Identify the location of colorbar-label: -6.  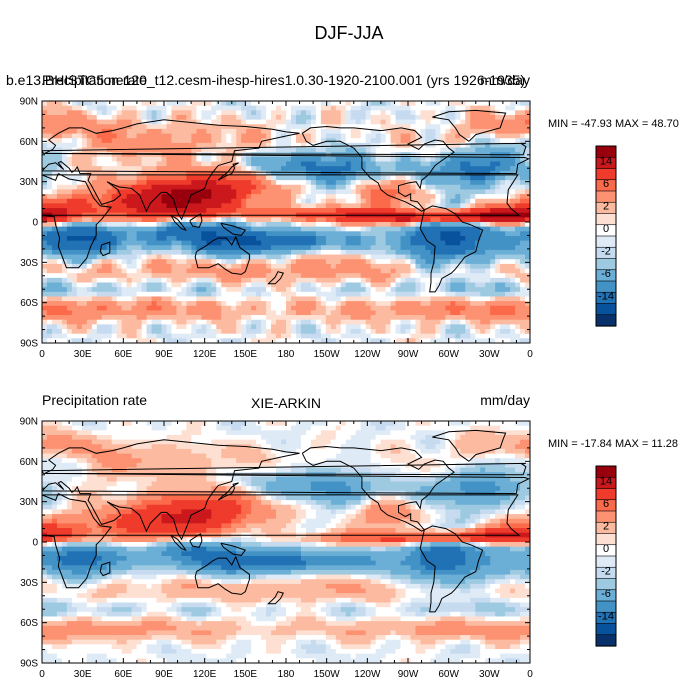
(606, 594).